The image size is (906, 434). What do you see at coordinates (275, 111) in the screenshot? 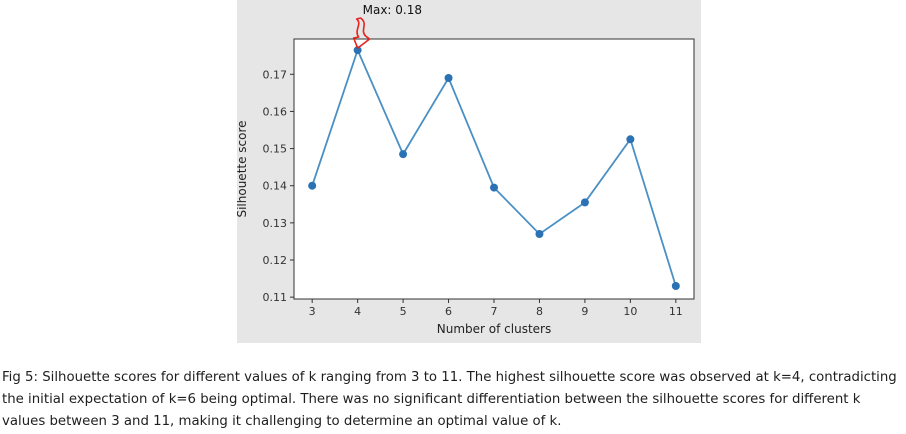
I see `y-tick-label: 0.16` at bounding box center [275, 111].